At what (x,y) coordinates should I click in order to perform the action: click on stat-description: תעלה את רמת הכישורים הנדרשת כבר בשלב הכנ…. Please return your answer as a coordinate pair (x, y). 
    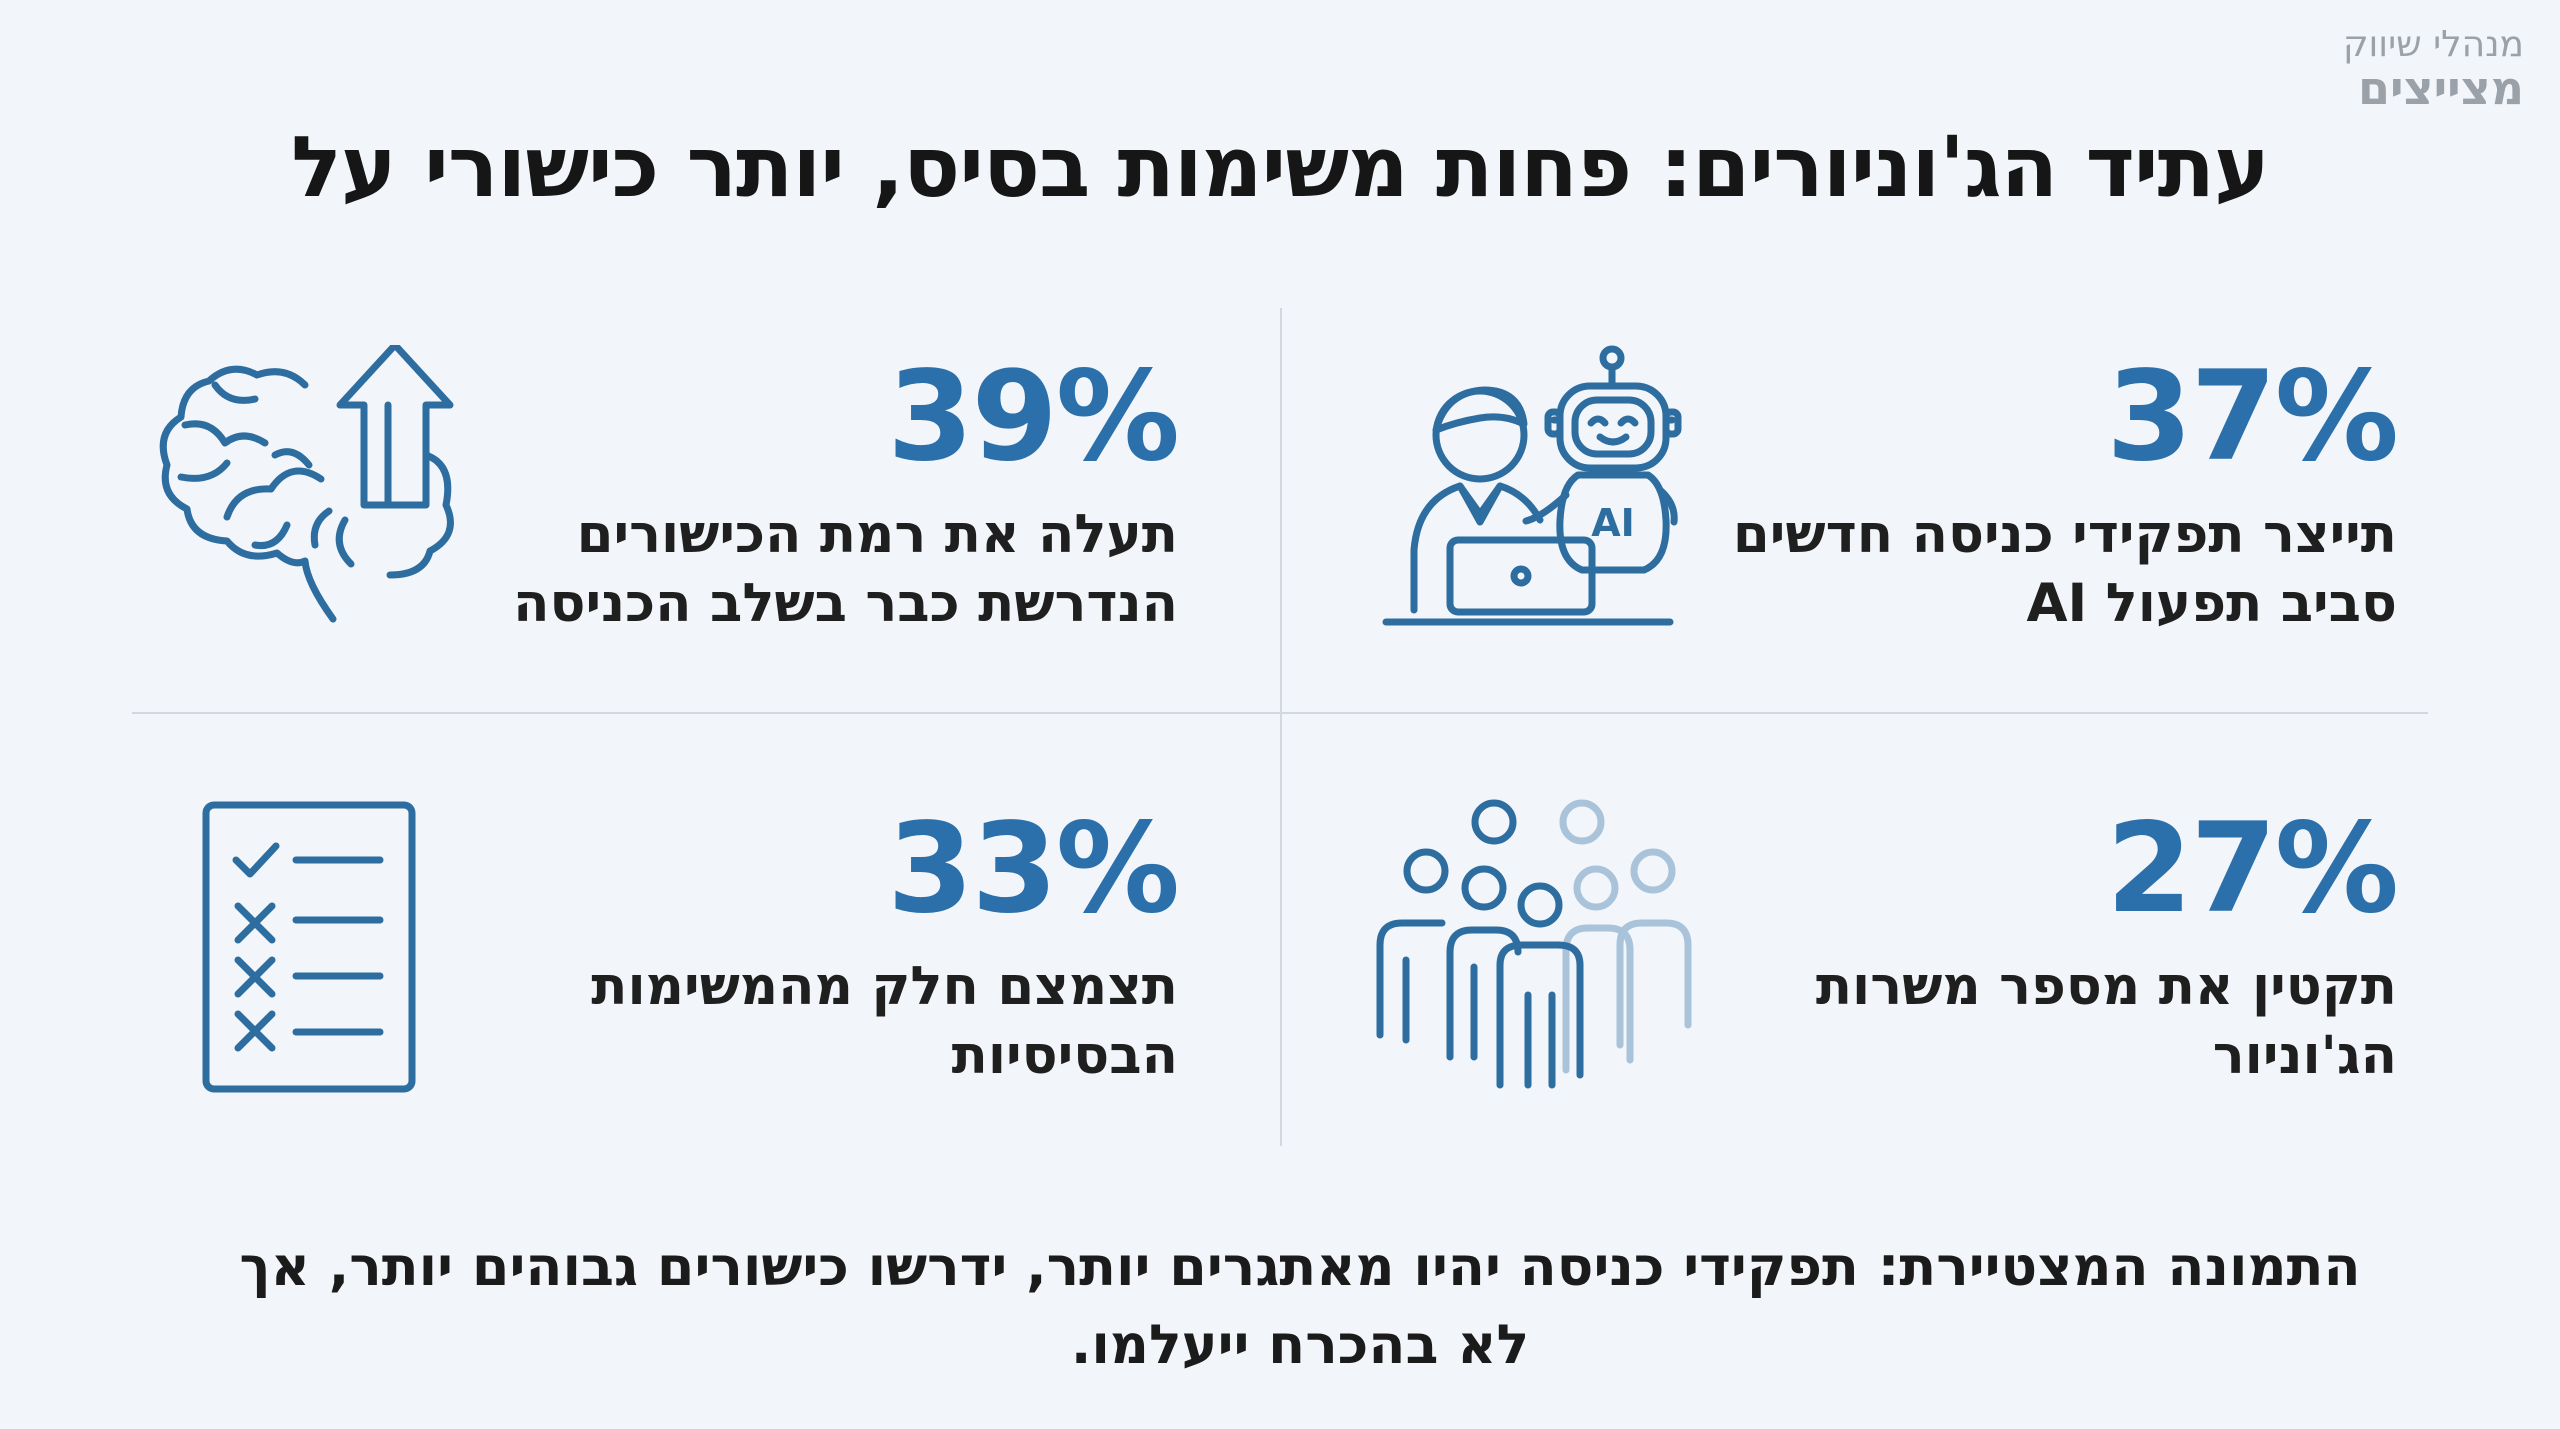
    Looking at the image, I should click on (845, 569).